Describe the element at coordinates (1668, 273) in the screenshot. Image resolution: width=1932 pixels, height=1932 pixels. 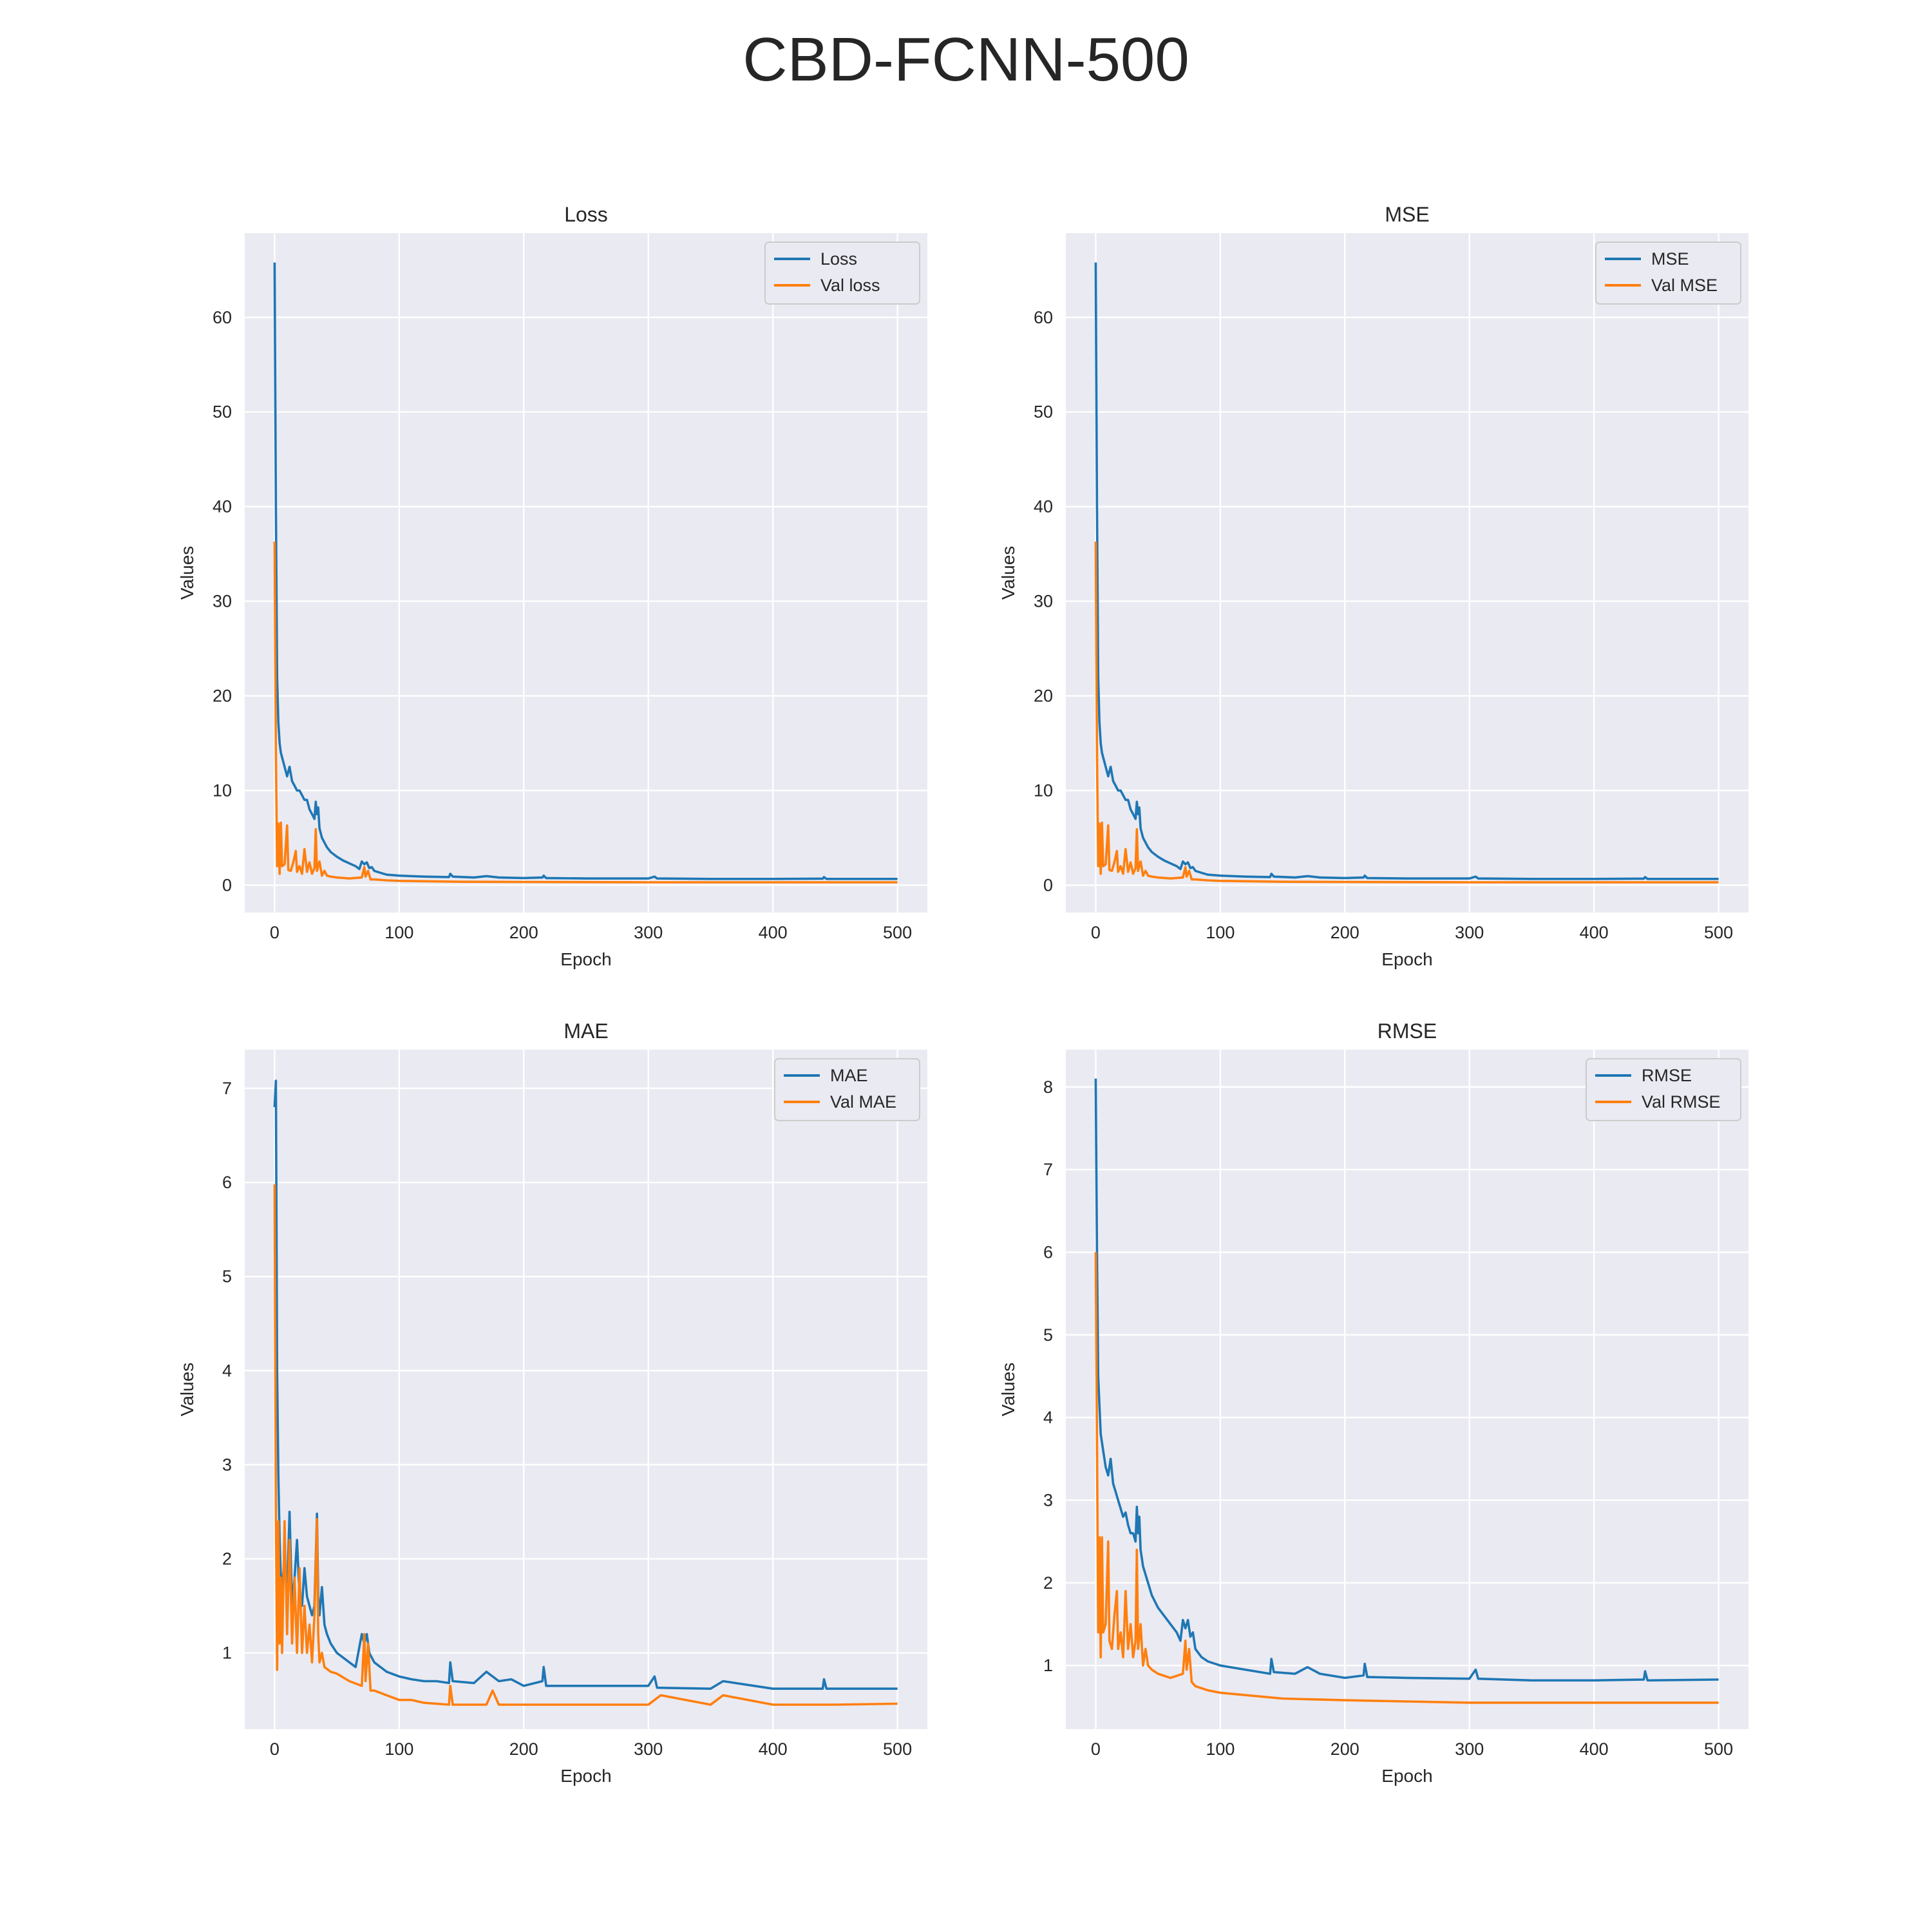
I see `legend: MSE Val MSE` at that location.